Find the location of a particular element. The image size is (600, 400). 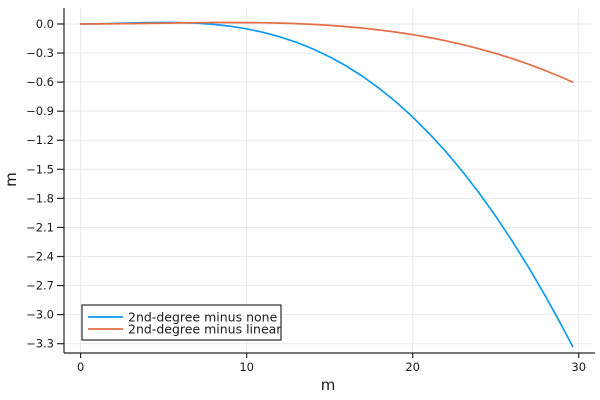

y-tick-label: −1.2 is located at coordinates (40, 140).